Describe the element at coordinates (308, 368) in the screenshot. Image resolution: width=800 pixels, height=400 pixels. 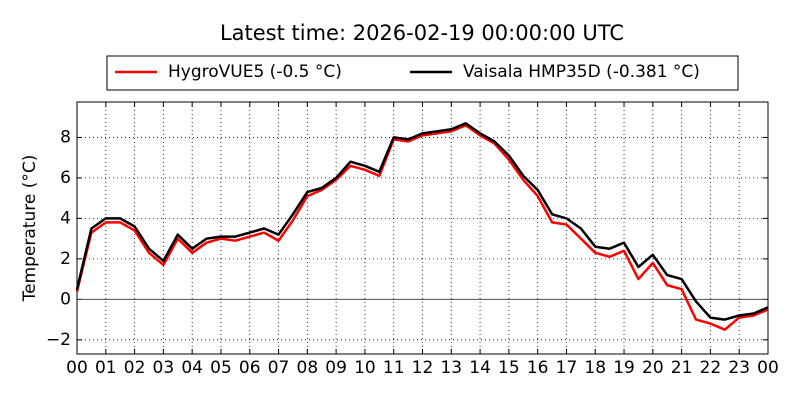
I see `x-tick-label: 08` at that location.